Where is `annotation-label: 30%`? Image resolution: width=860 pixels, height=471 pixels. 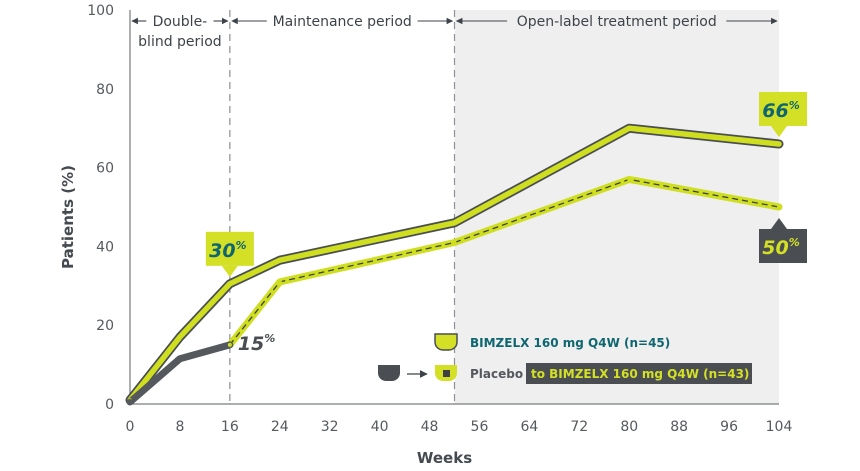
annotation-label: 30% is located at coordinates (227, 250).